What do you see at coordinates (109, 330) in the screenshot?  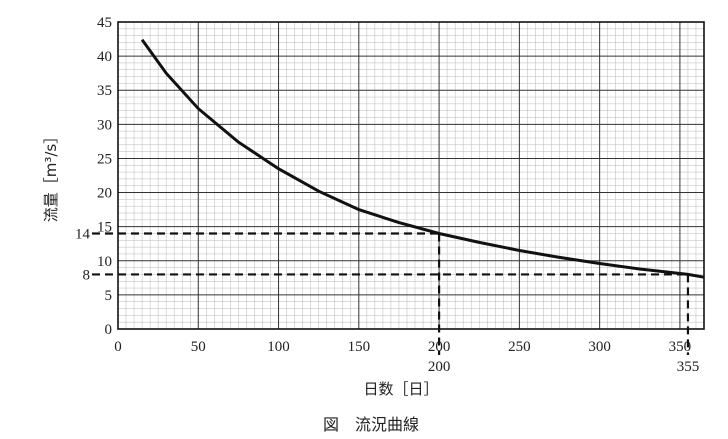 I see `y-tick-label: 0` at bounding box center [109, 330].